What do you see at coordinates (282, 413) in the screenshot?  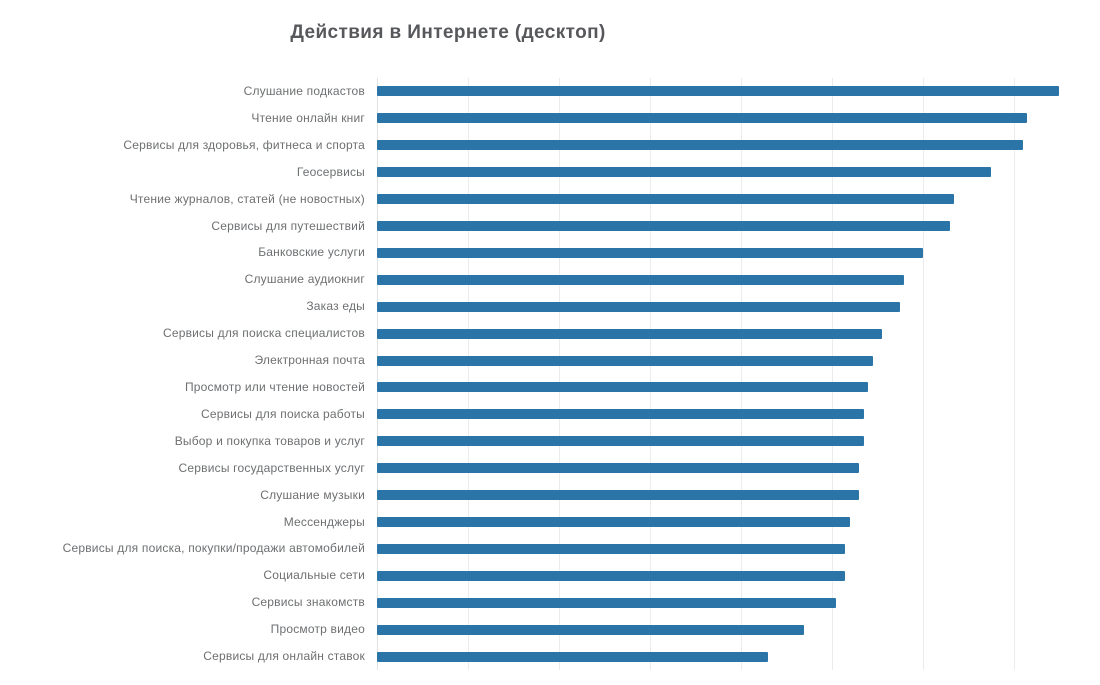 I see `category-label: Сервисы для поиска работы` at bounding box center [282, 413].